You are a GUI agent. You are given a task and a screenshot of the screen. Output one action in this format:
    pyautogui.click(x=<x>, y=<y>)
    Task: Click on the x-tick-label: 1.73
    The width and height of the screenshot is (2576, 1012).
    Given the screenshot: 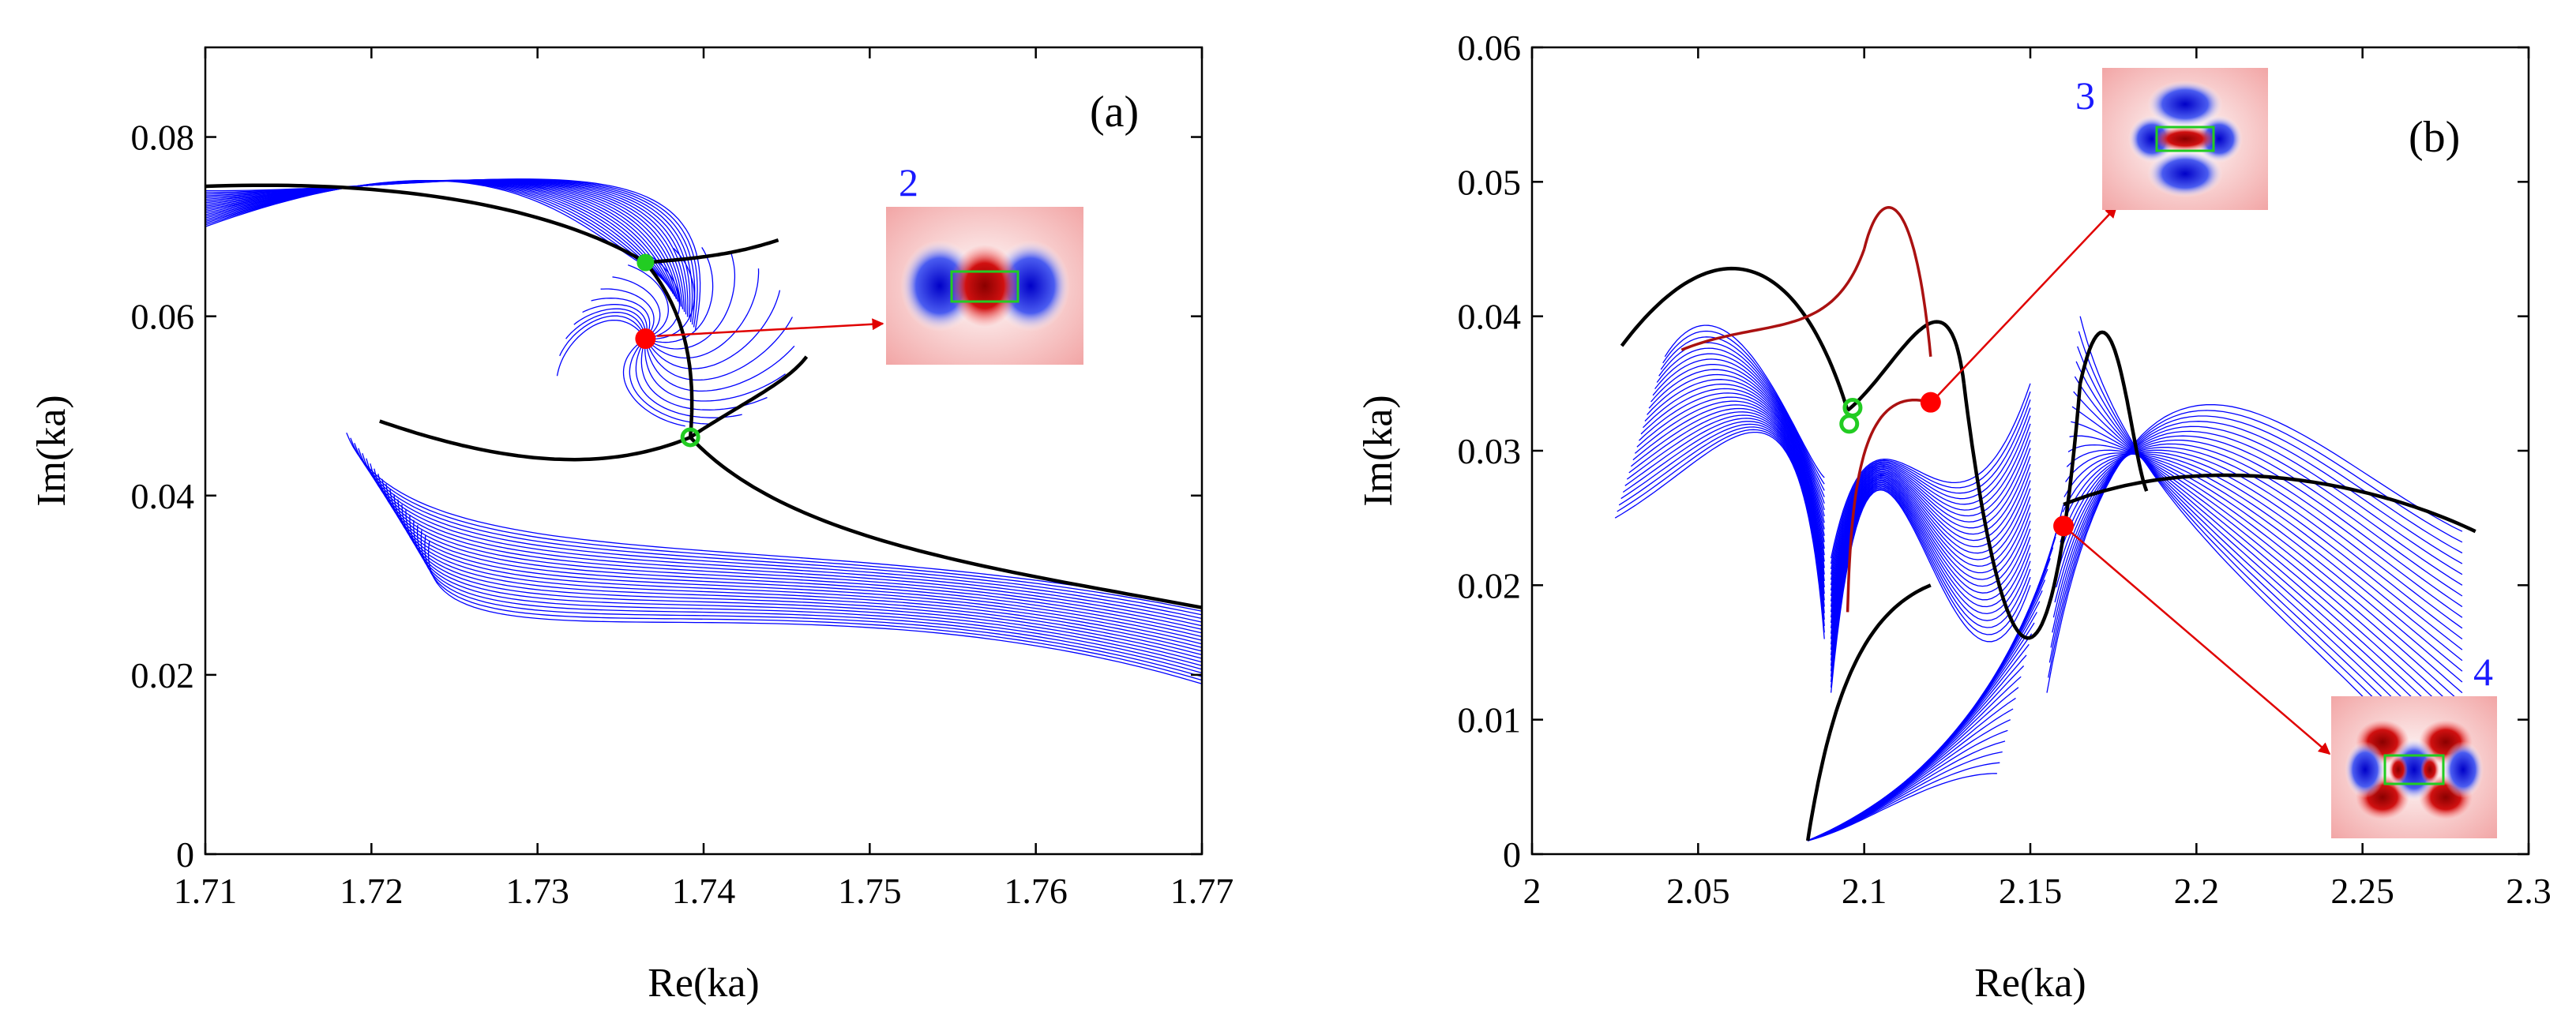 What is the action you would take?
    pyautogui.click(x=537, y=891)
    